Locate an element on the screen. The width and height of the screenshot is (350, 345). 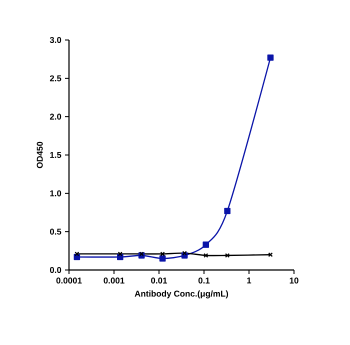
x-tick-label: 0.01 is located at coordinates (159, 281).